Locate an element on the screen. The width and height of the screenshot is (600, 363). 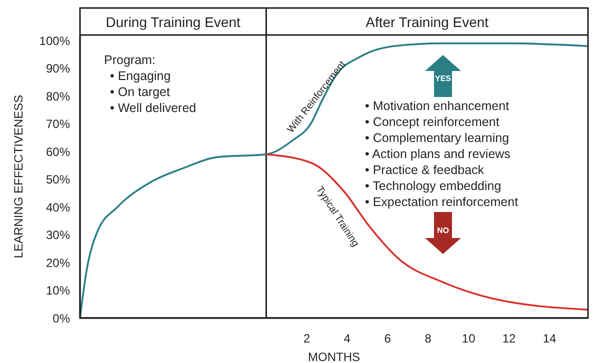
x-tick-label: 6 is located at coordinates (388, 339).